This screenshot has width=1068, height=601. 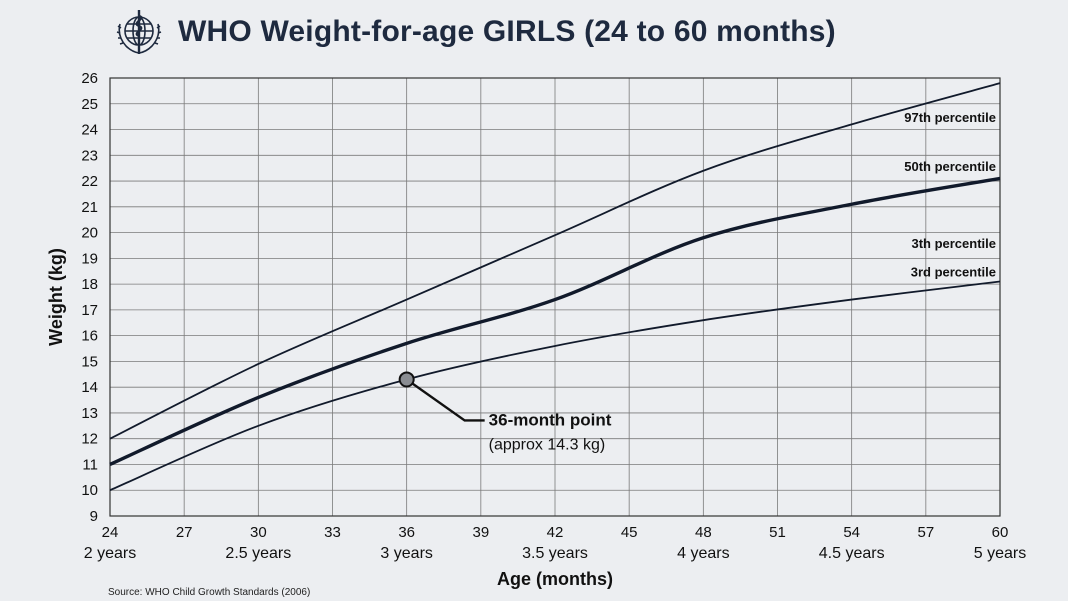 What do you see at coordinates (445, 400) in the screenshot?
I see `annotation-leader` at bounding box center [445, 400].